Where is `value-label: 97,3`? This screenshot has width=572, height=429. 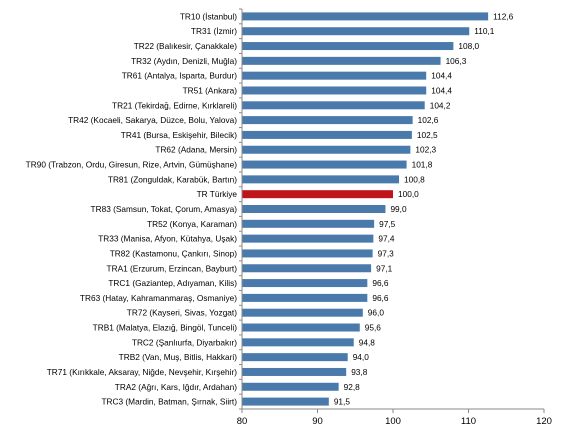
value-label: 97,3 is located at coordinates (386, 253).